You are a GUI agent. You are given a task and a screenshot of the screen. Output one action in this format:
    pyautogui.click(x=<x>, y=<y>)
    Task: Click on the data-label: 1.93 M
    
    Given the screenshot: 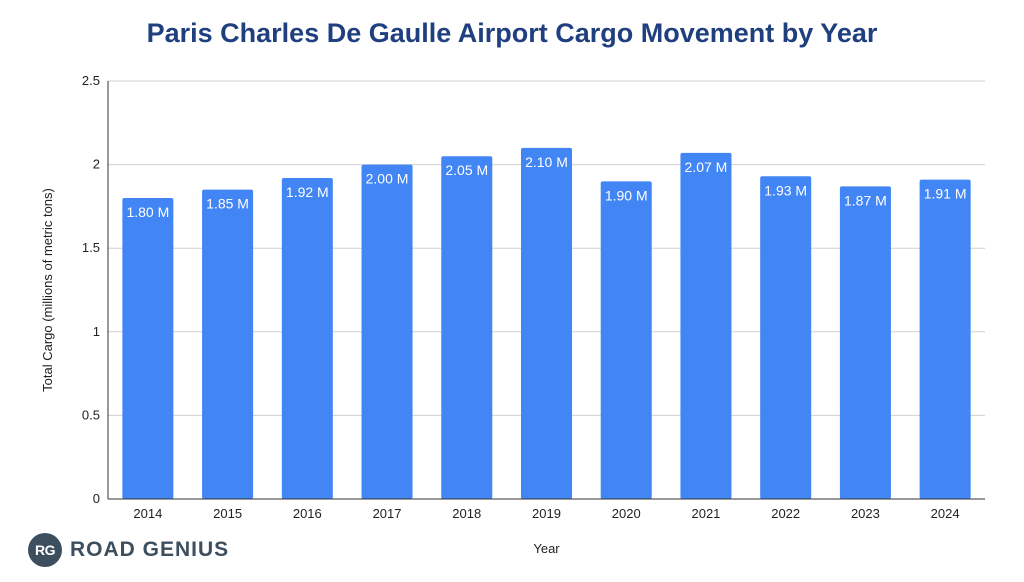 What is the action you would take?
    pyautogui.click(x=785, y=190)
    